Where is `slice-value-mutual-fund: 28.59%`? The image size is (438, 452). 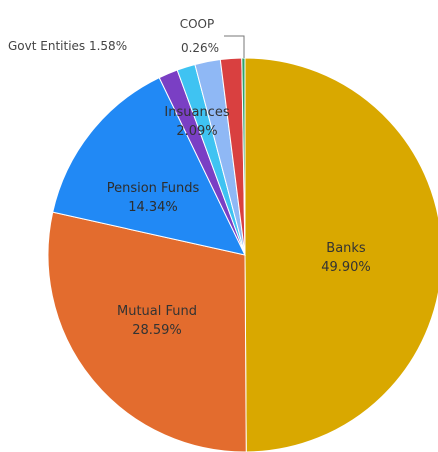 slice-value-mutual-fund: 28.59% is located at coordinates (157, 330).